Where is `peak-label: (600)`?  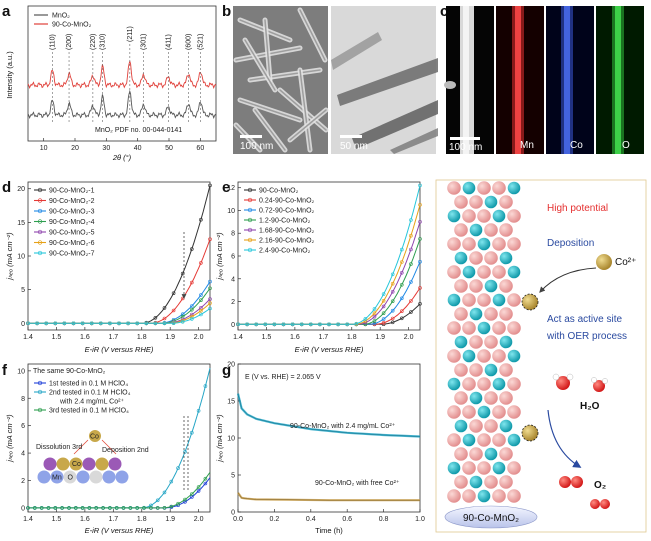 peak-label: (600) is located at coordinates (188, 42).